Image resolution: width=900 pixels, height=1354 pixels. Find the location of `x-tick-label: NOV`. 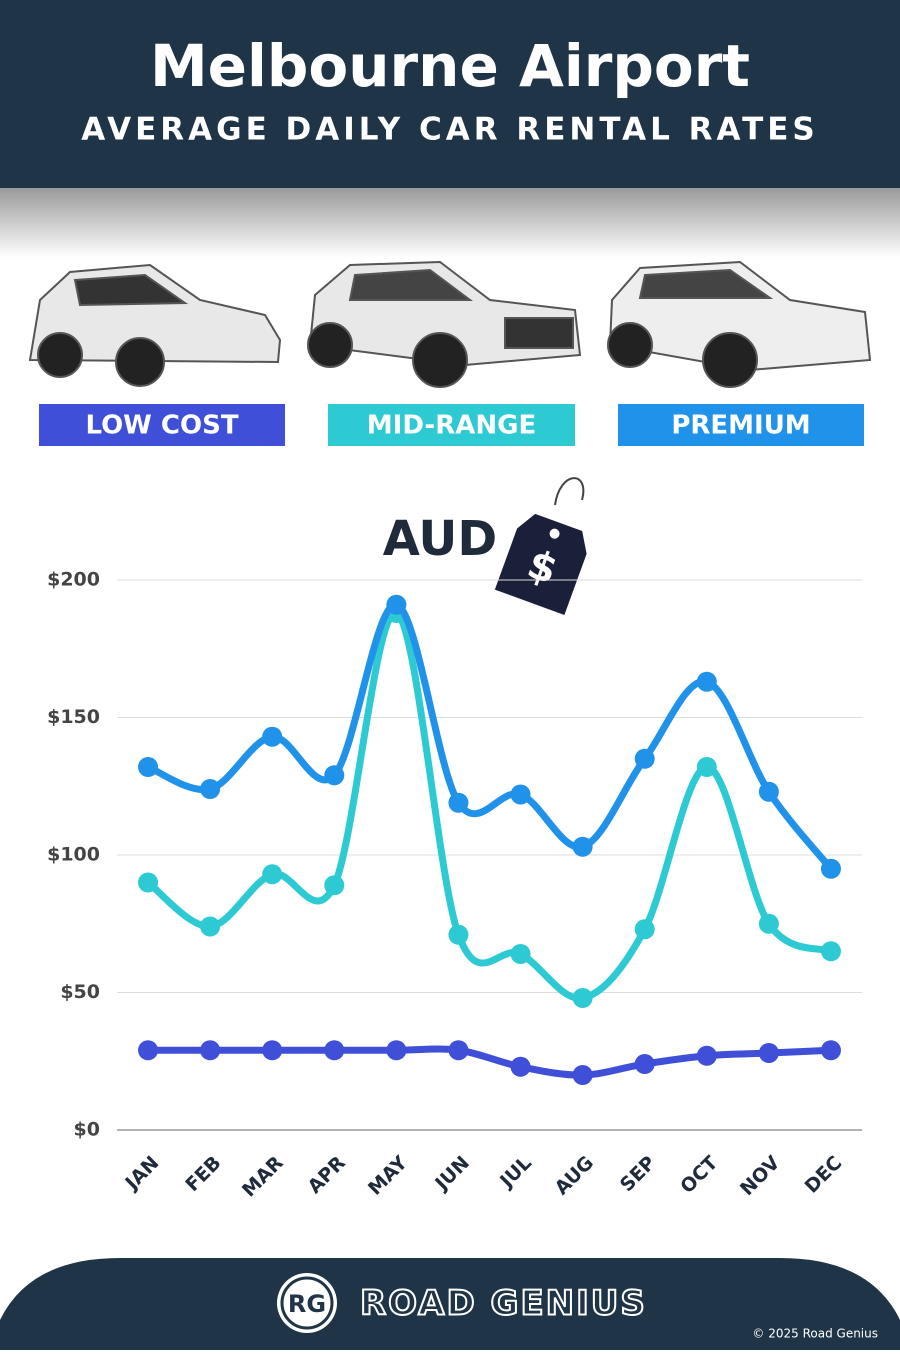

x-tick-label: NOV is located at coordinates (760, 1176).